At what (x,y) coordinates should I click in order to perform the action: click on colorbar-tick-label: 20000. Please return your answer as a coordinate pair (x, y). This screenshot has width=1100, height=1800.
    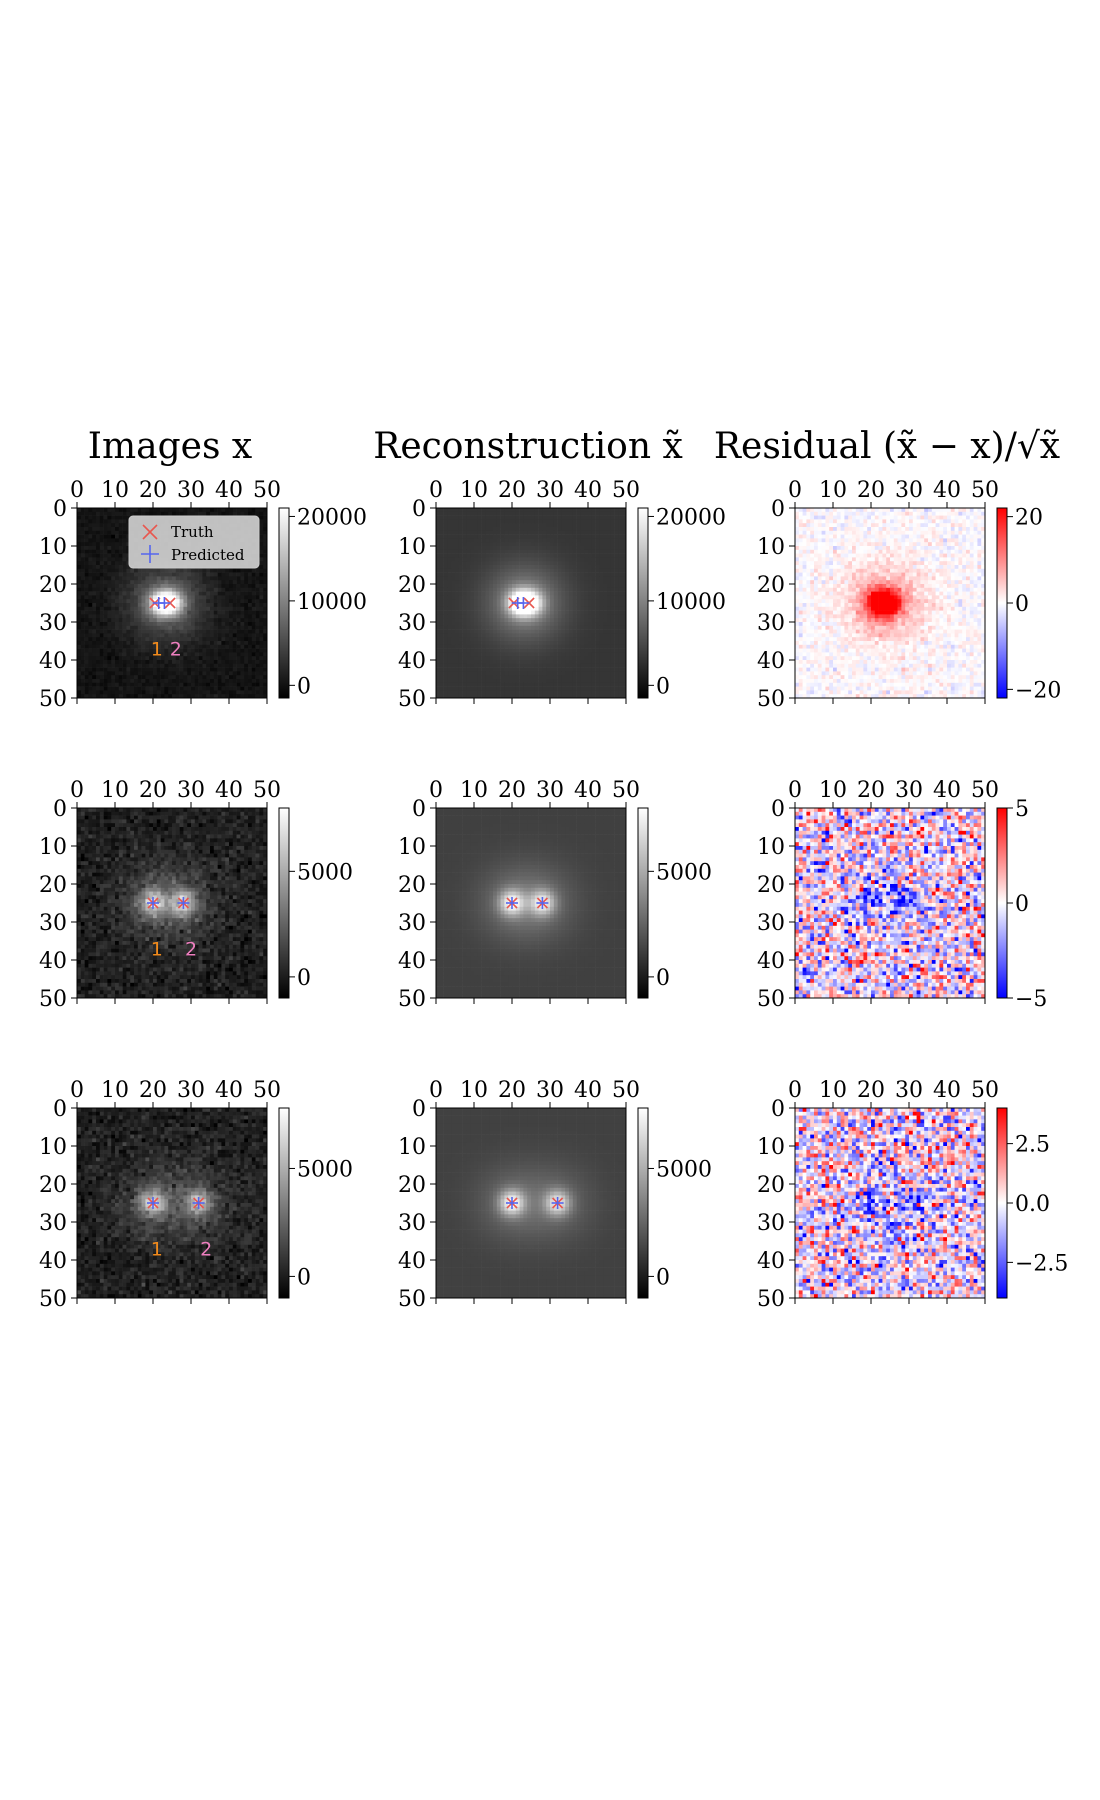
    Looking at the image, I should click on (691, 517).